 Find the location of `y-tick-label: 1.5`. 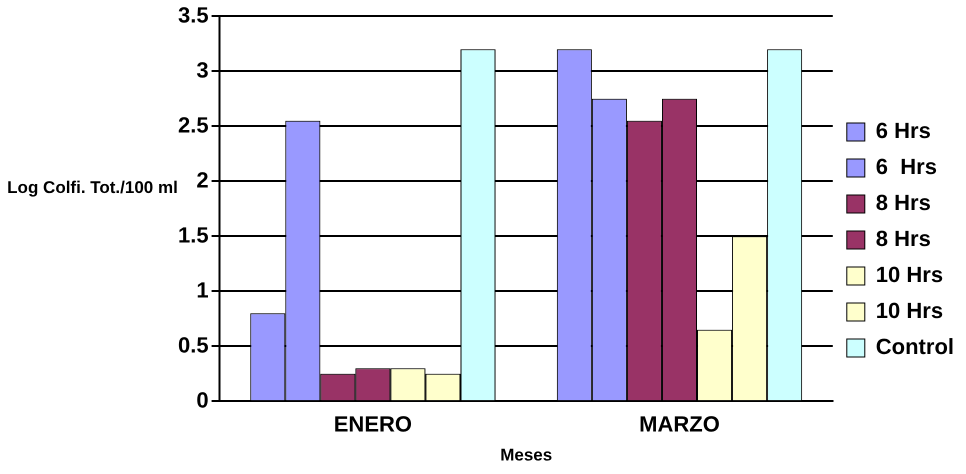

y-tick-label: 1.5 is located at coordinates (193, 235).